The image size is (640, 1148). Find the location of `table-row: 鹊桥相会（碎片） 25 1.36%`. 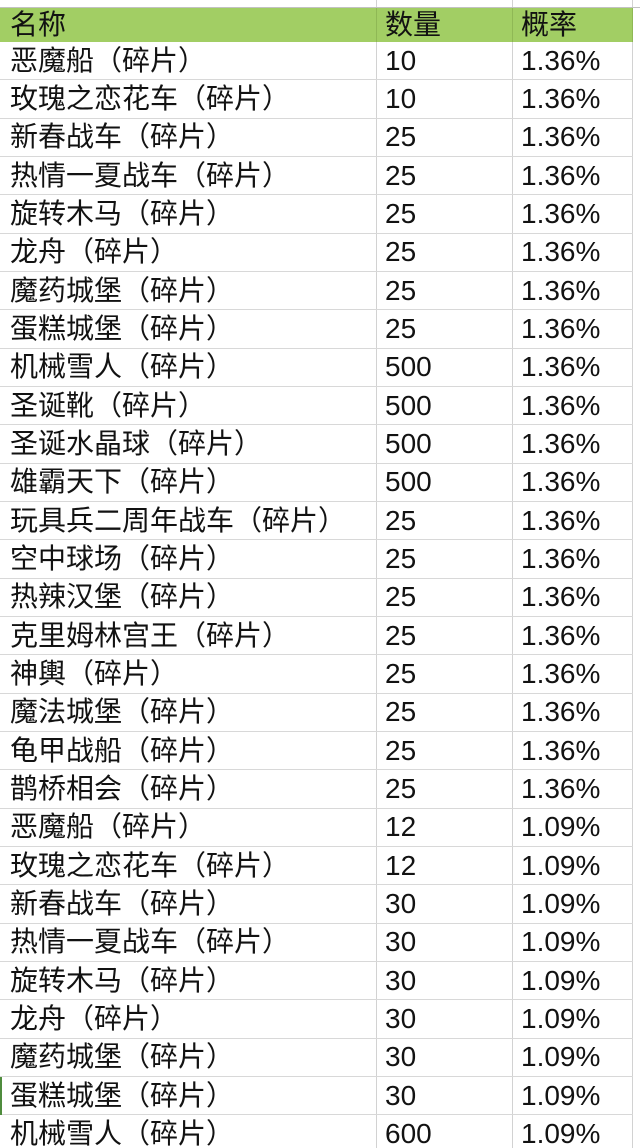

table-row: 鹊桥相会（碎片） 25 1.36% is located at coordinates (316, 789).